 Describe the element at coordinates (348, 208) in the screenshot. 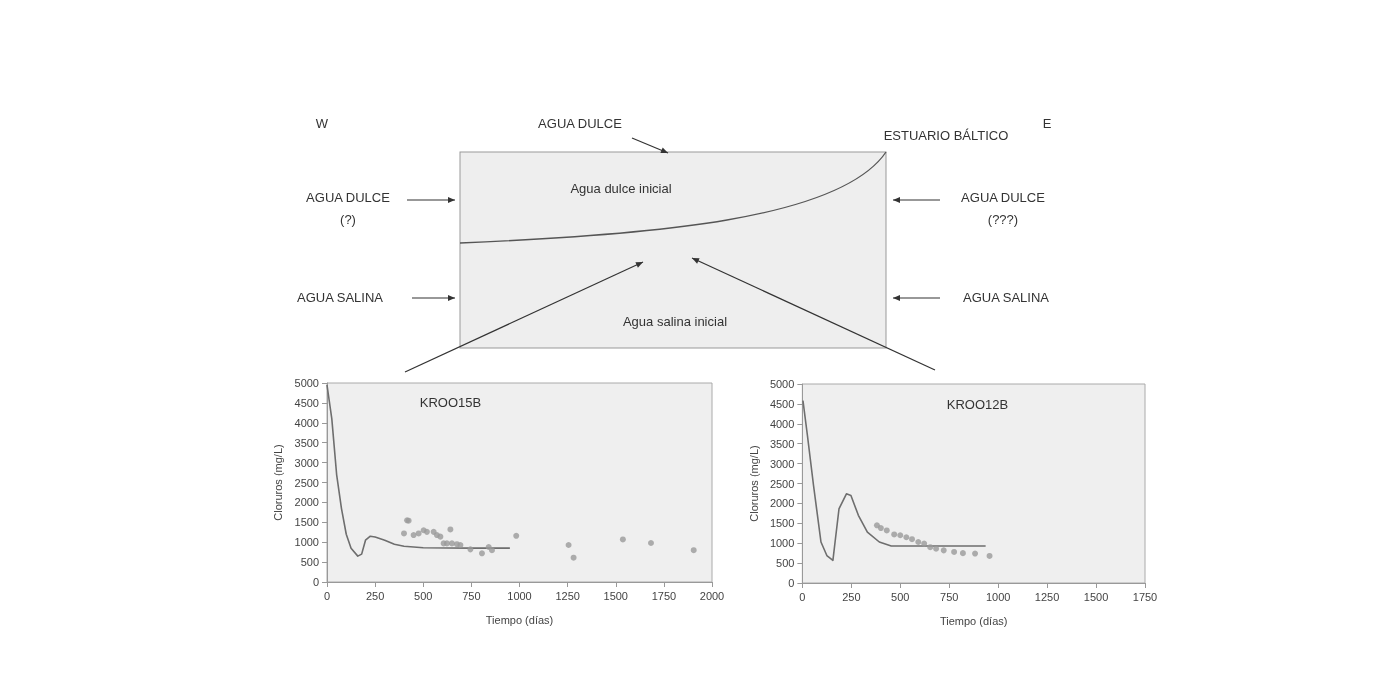

I see `text: AGUA DULCE (?)` at that location.